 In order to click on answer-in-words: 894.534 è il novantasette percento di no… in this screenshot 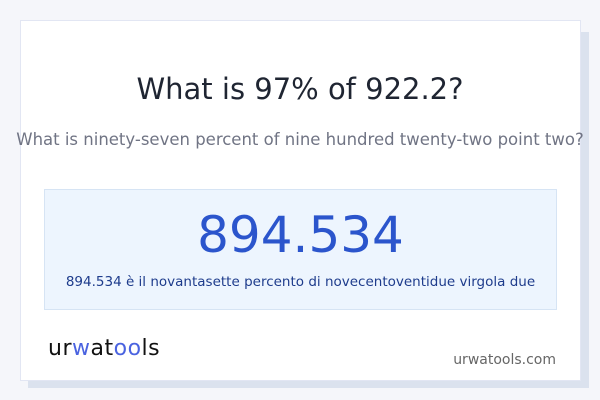, I will do `click(300, 282)`.